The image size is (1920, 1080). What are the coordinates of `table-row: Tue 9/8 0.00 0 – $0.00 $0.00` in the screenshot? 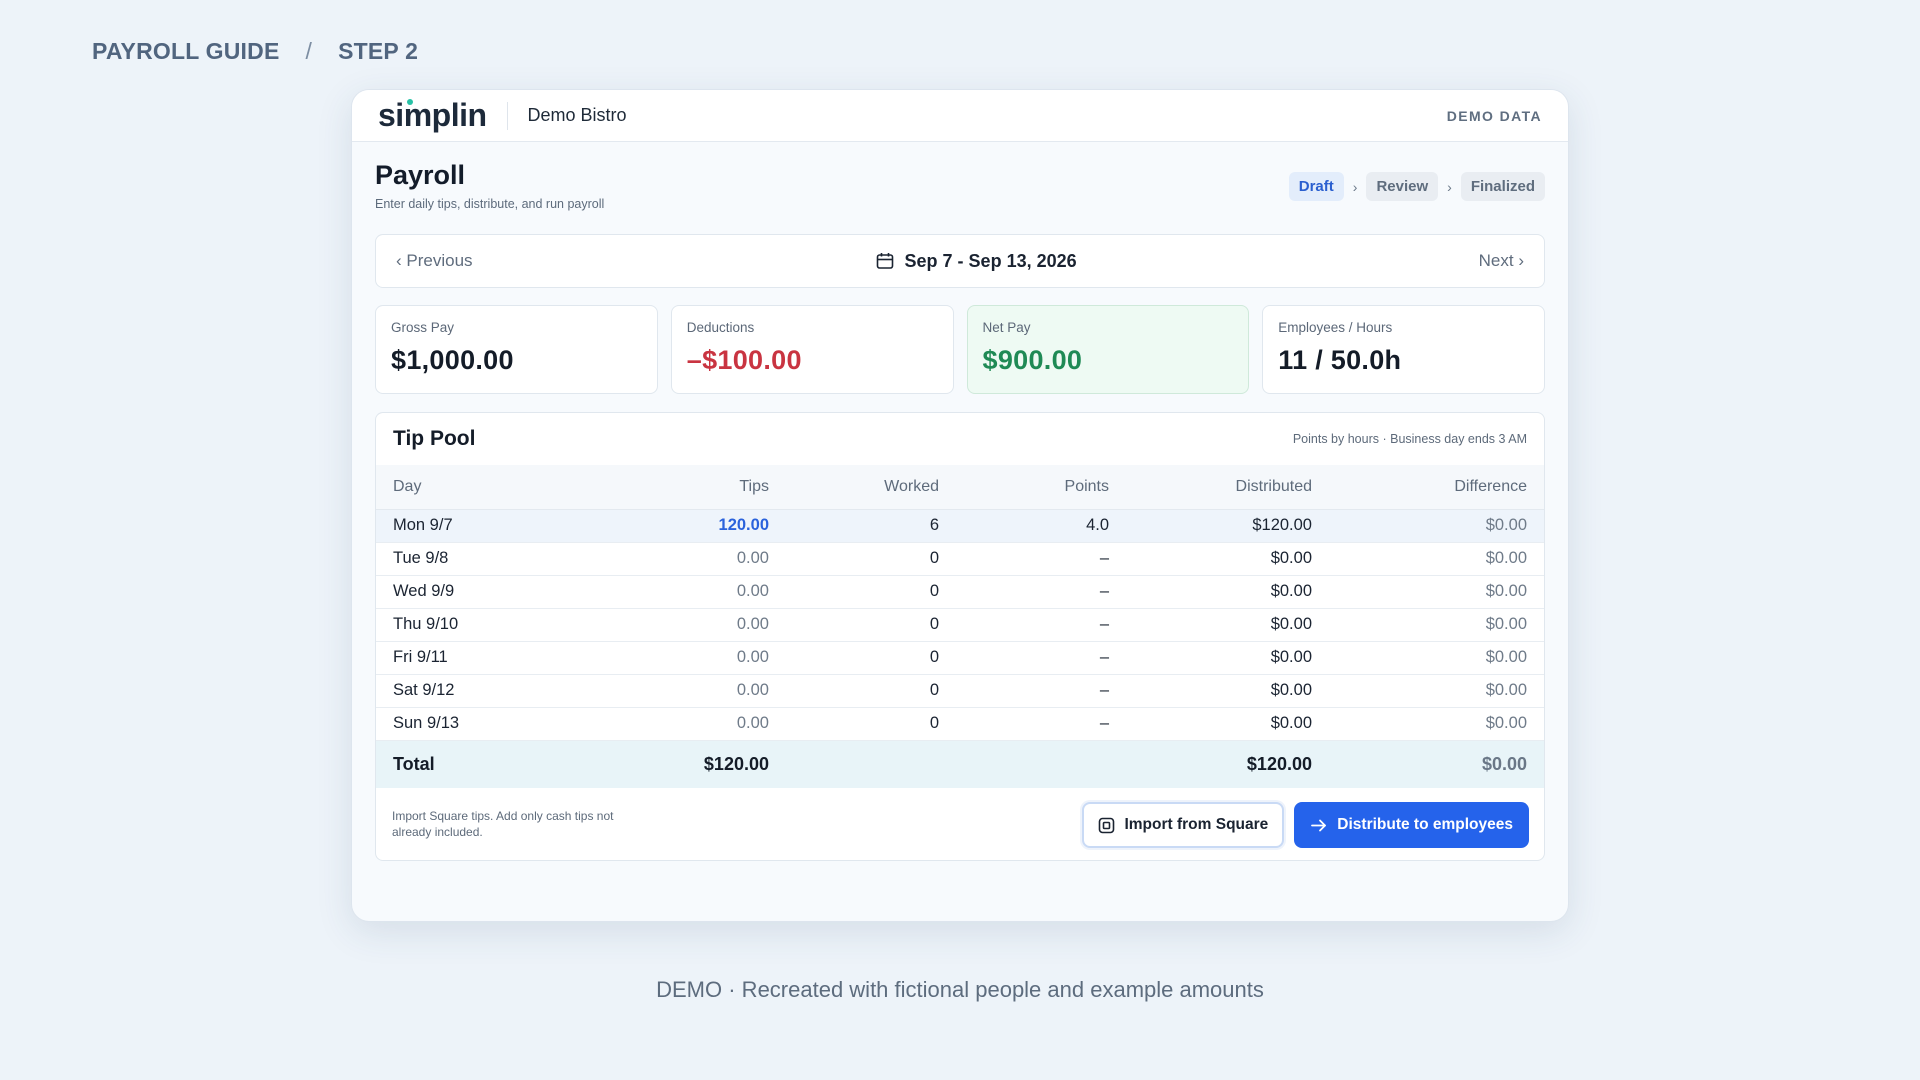 It's located at (960, 559).